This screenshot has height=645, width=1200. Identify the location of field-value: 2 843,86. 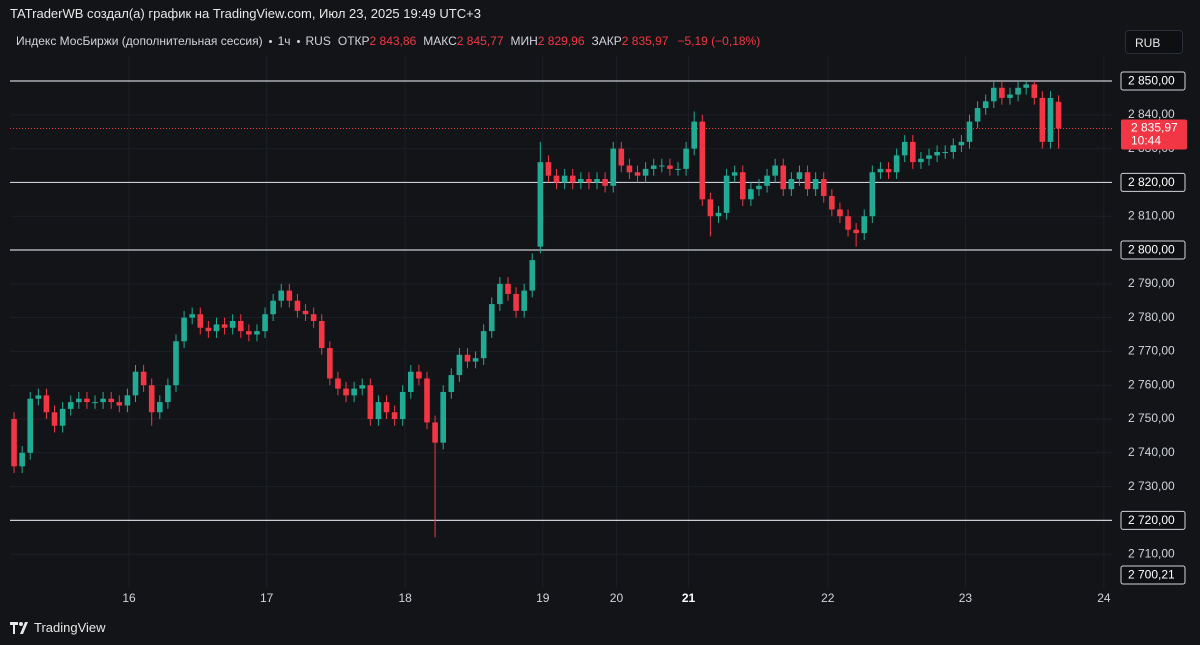
(393, 41).